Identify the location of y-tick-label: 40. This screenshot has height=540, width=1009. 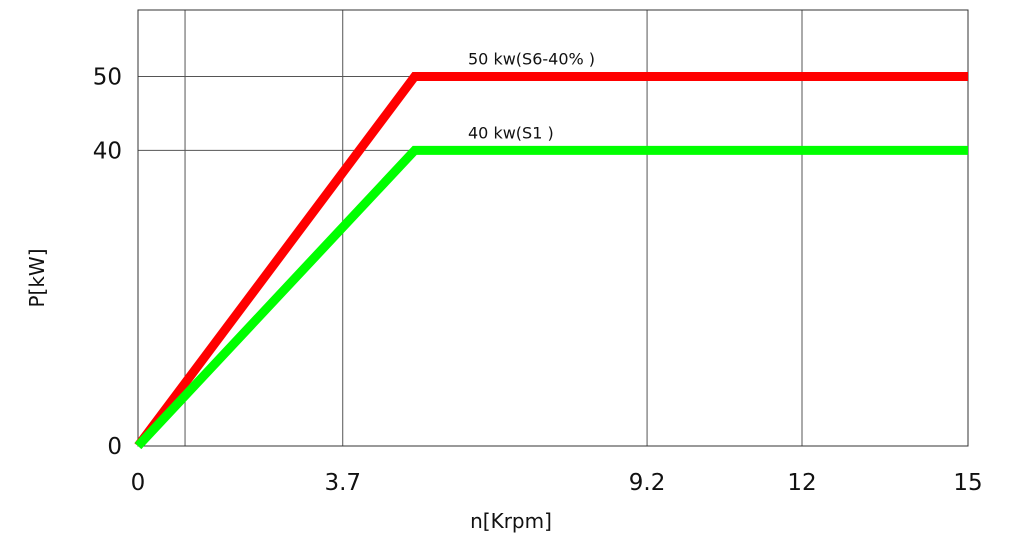
(107, 151).